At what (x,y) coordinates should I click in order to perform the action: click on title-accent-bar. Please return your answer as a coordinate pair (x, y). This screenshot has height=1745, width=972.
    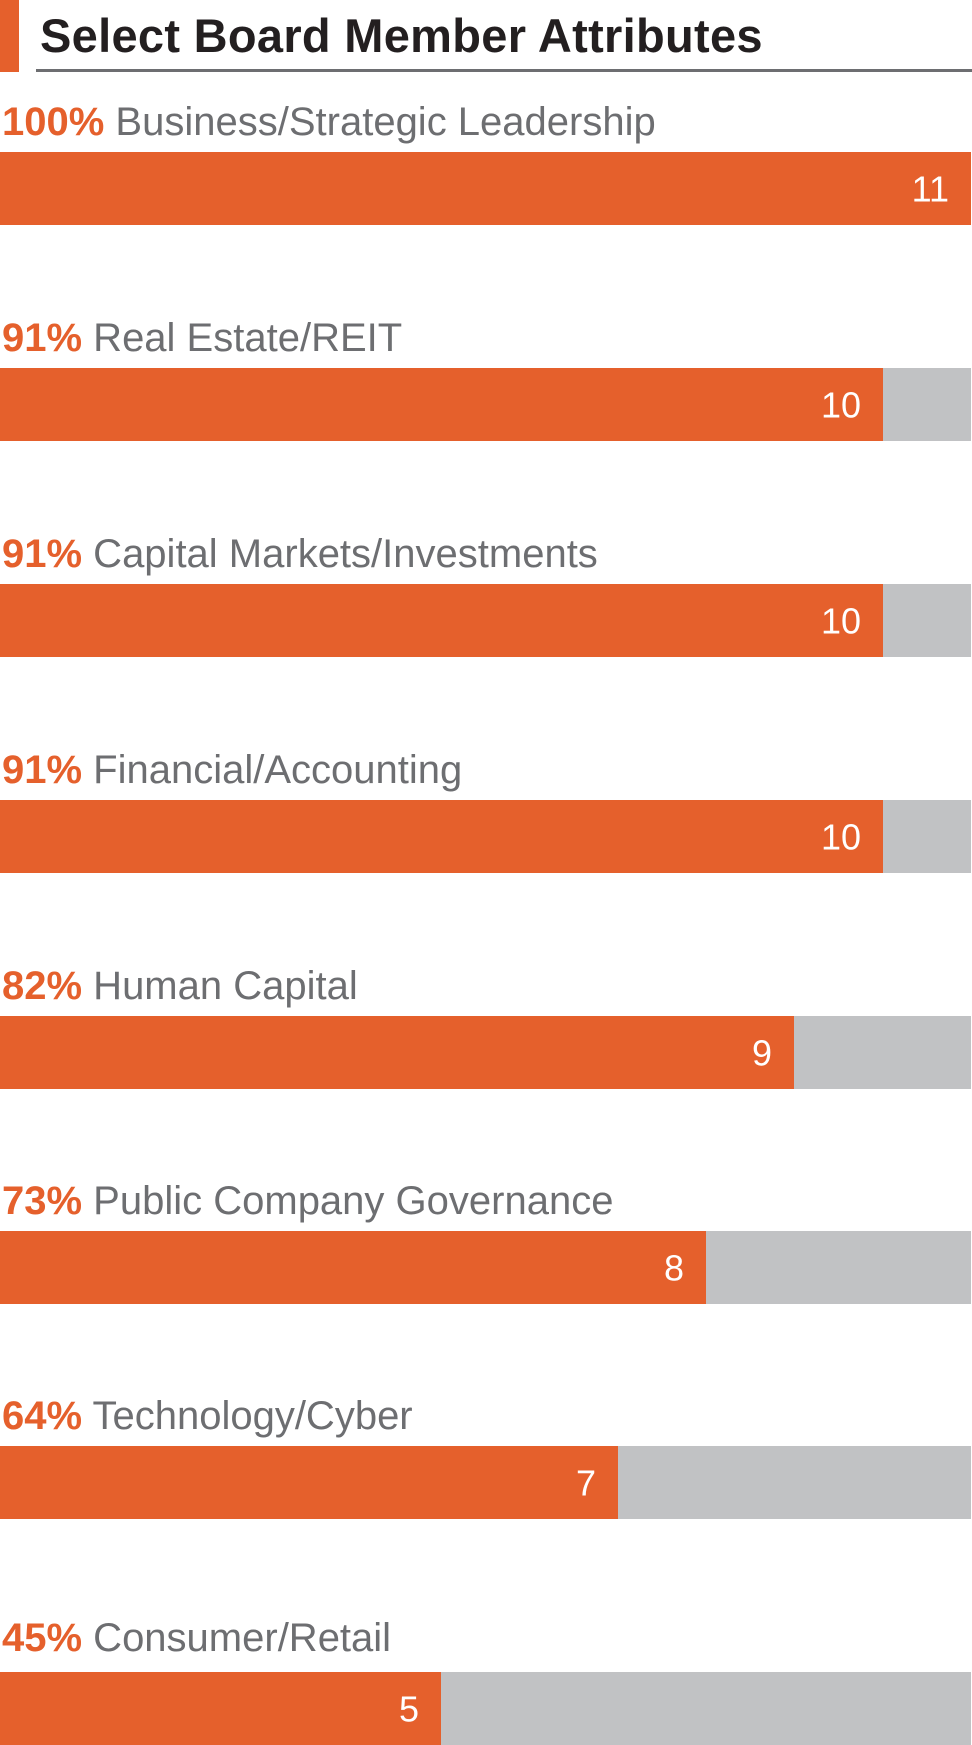
    Looking at the image, I should click on (9, 36).